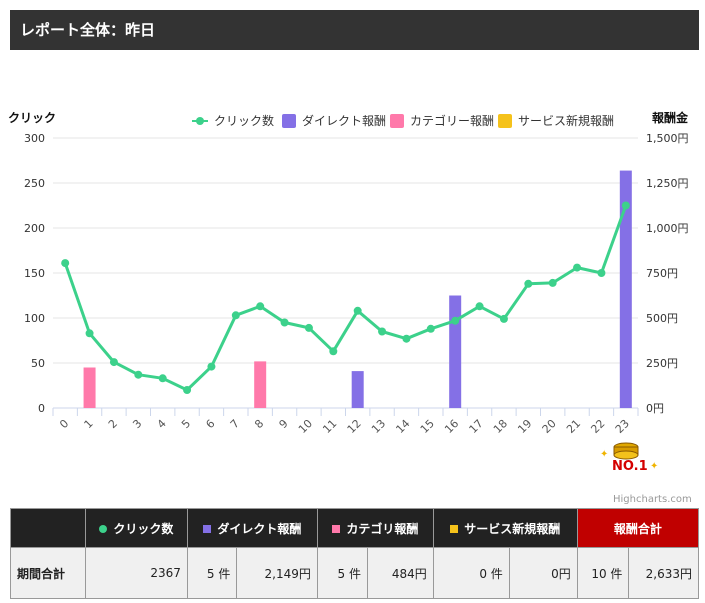  Describe the element at coordinates (64, 424) in the screenshot. I see `x-tick-label: 0` at that location.